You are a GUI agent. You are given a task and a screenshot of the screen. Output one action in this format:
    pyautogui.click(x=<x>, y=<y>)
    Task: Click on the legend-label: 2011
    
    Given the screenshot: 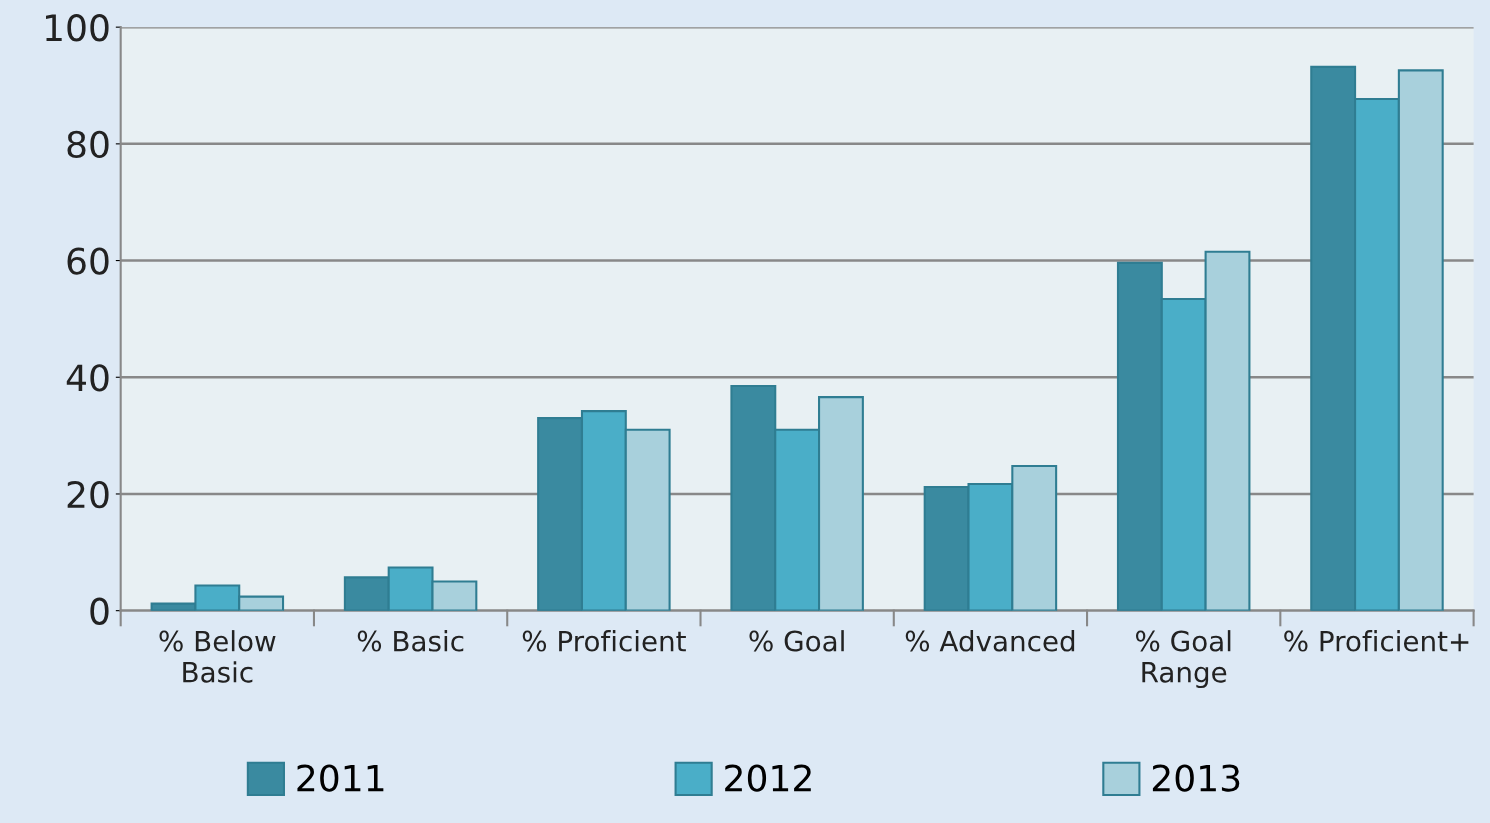 What is the action you would take?
    pyautogui.click(x=340, y=778)
    